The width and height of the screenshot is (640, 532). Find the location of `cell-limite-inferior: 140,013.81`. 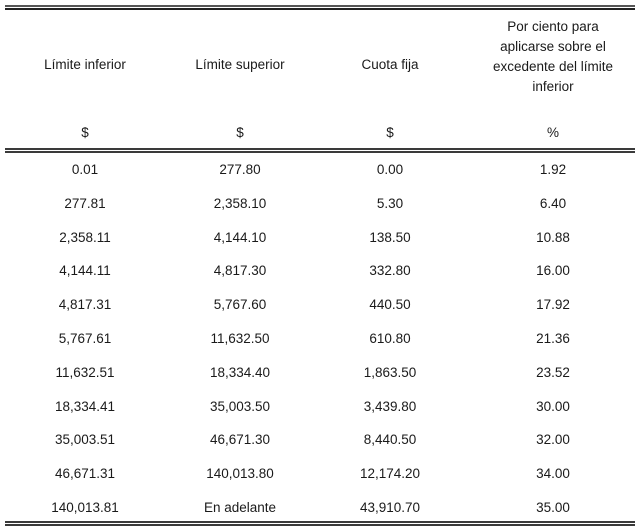

cell-limite-inferior: 140,013.81 is located at coordinates (85, 507).